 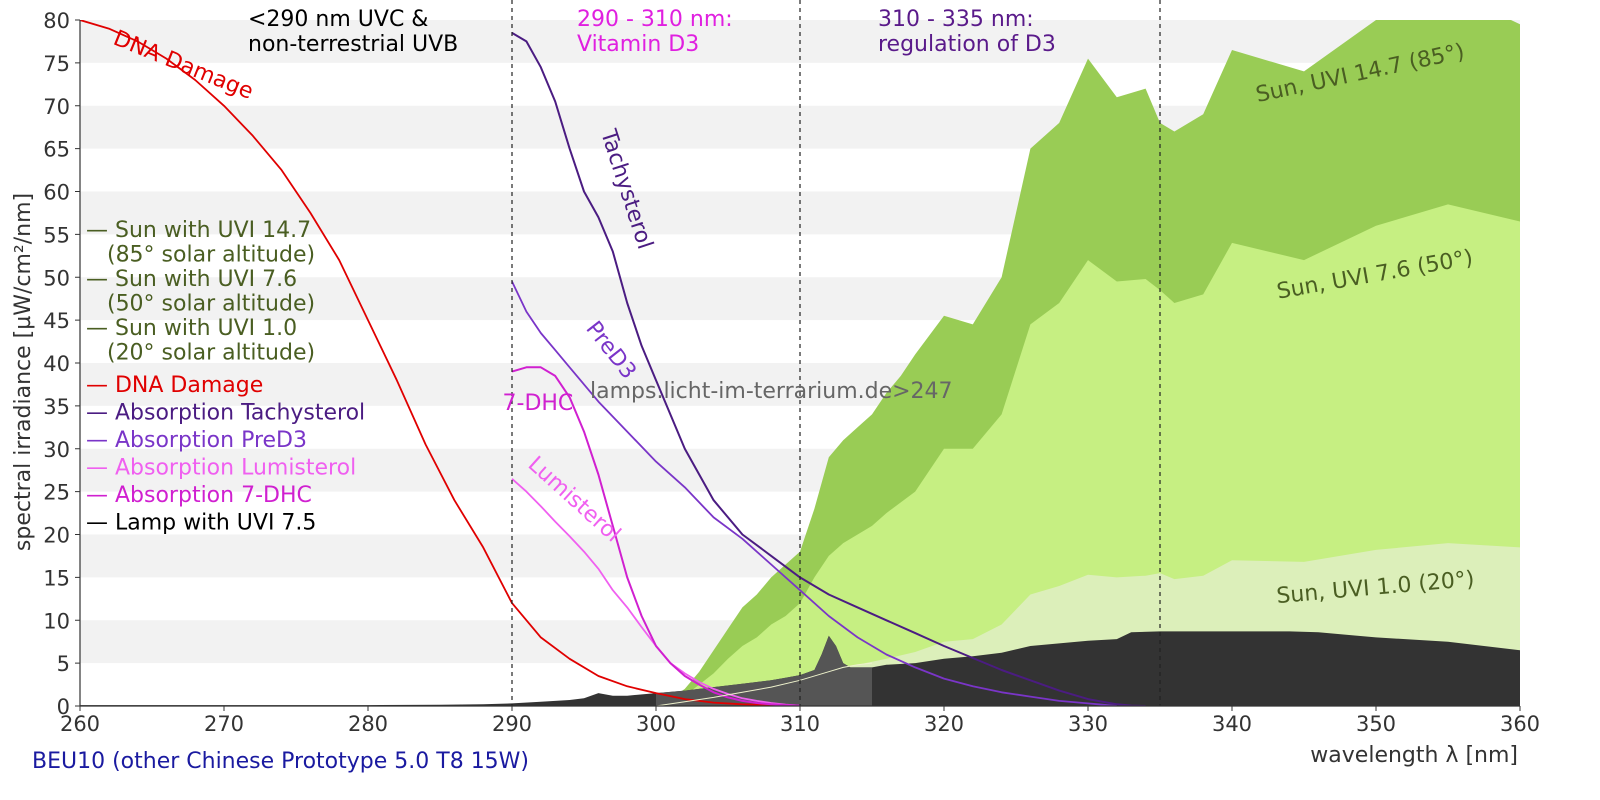 What do you see at coordinates (764, 684) in the screenshot?
I see `line-lamp-outline` at bounding box center [764, 684].